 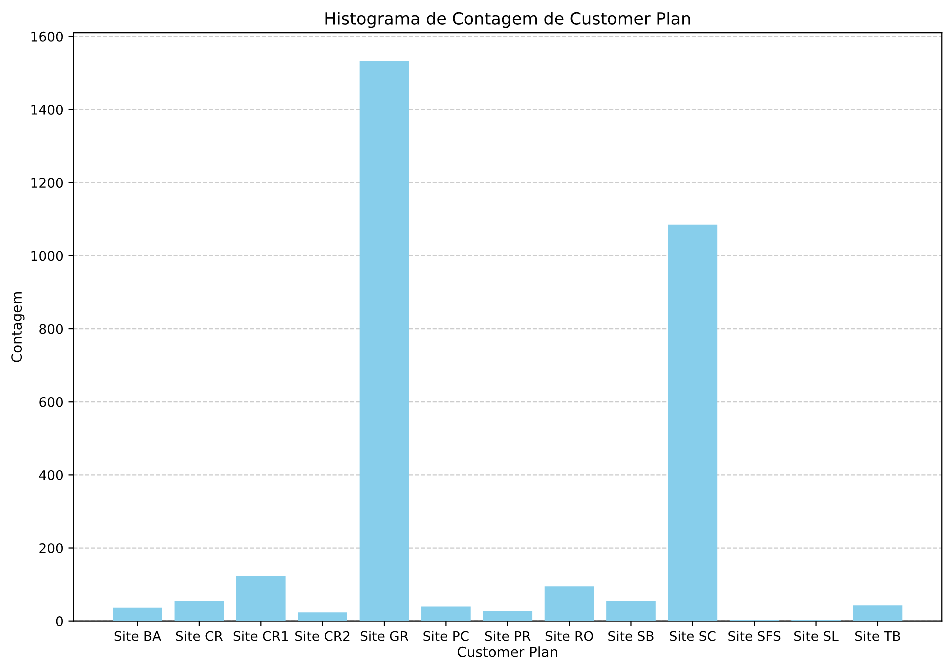 I want to click on x-axis-title: Customer Plan, so click(x=508, y=652).